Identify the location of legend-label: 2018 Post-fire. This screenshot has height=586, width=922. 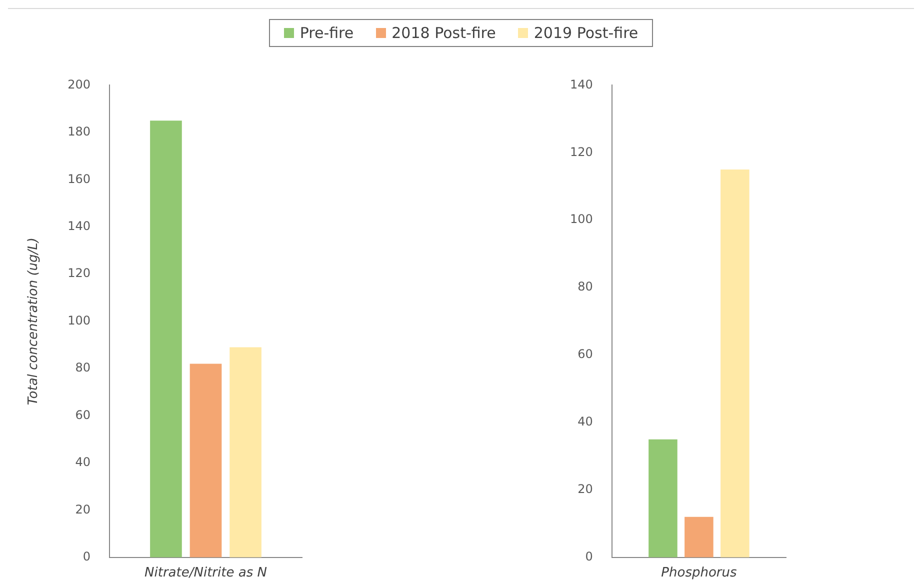
(444, 33).